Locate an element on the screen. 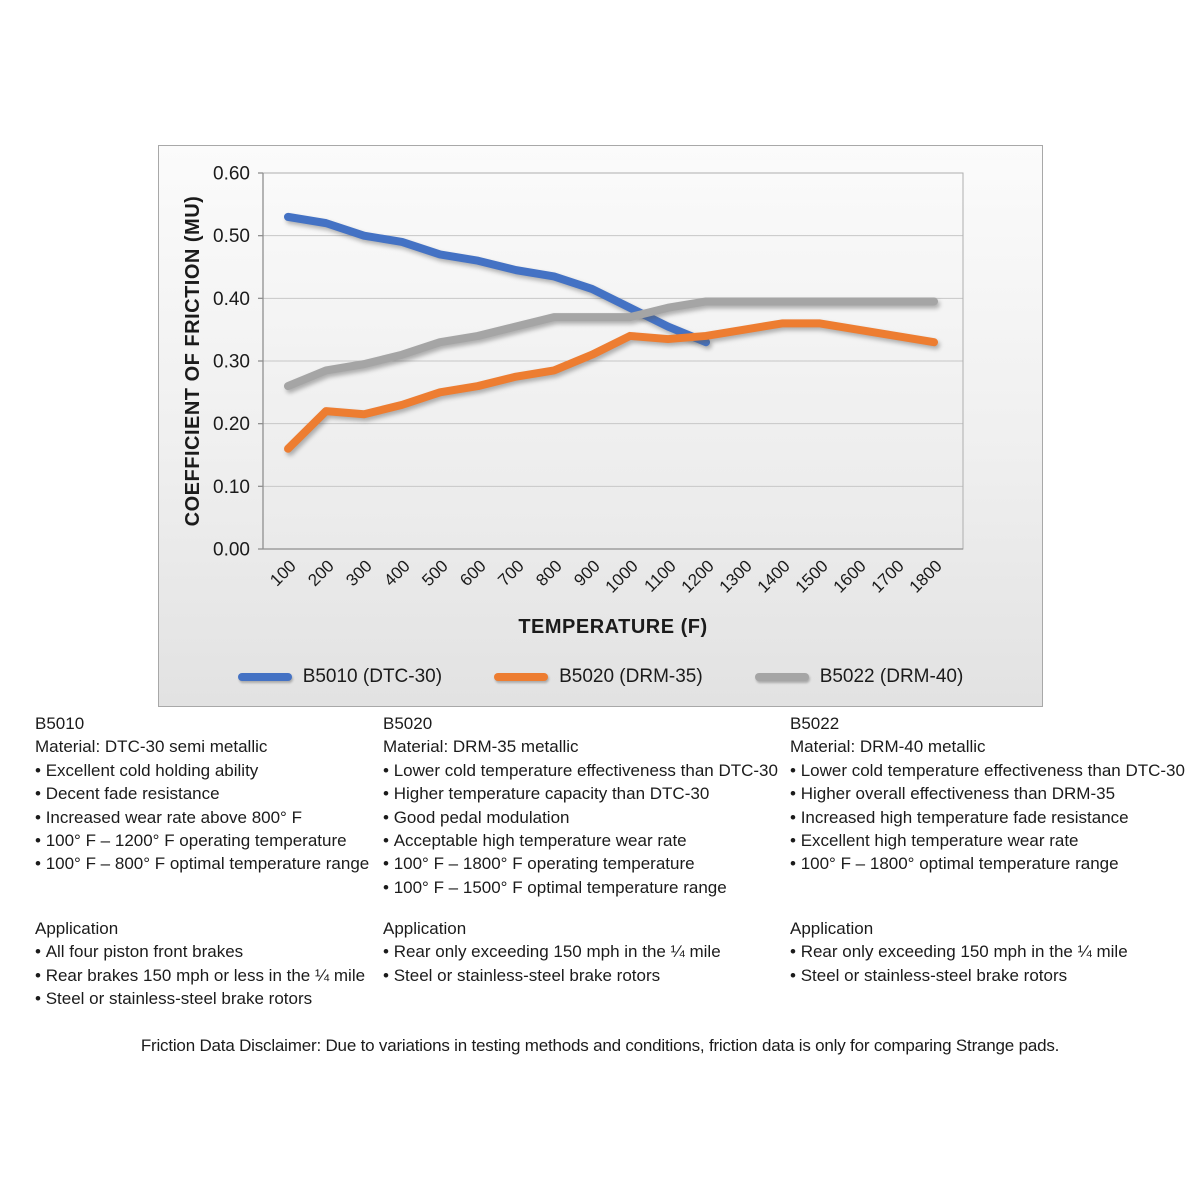 The height and width of the screenshot is (1200, 1200). feature-item: 100° F – 1200° F operating temperature is located at coordinates (207, 840).